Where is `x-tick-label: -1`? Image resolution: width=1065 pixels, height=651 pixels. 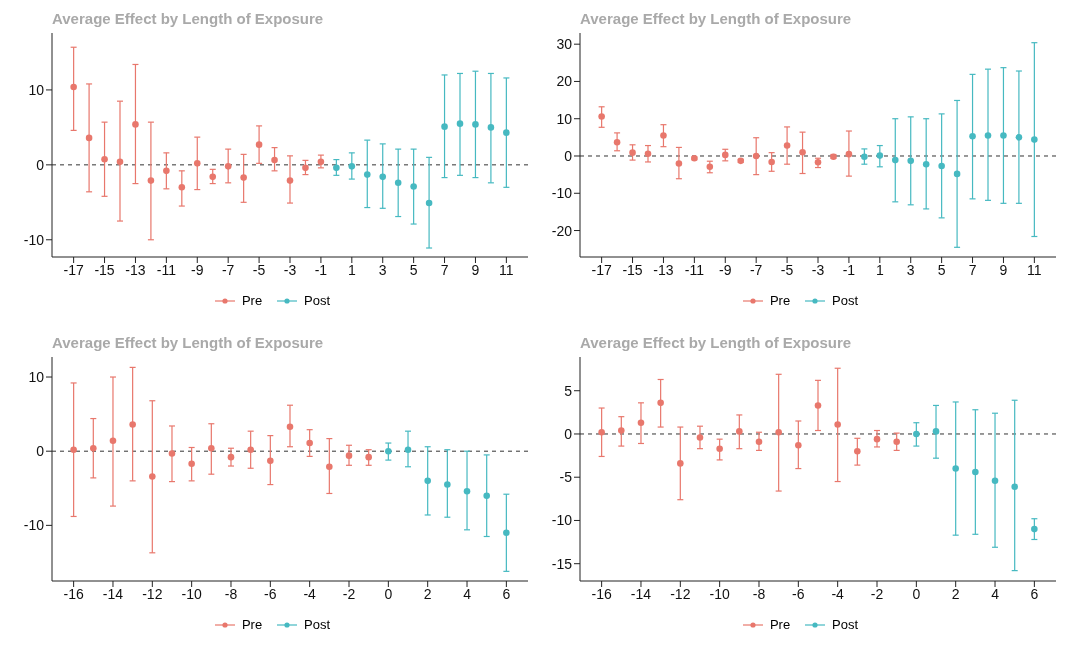 x-tick-label: -1 is located at coordinates (321, 269).